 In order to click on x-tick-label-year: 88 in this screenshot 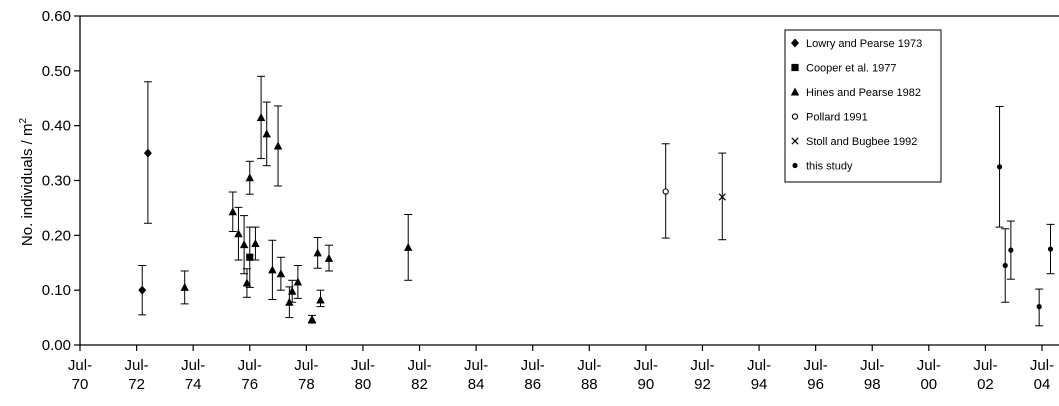, I will do `click(589, 384)`.